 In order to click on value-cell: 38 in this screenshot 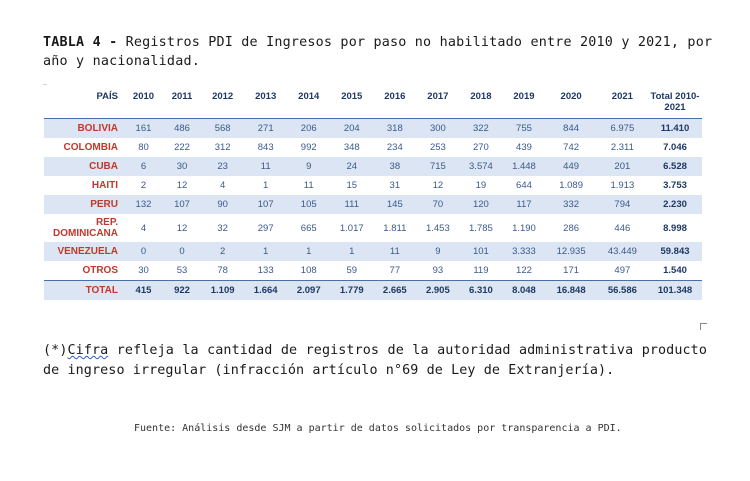, I will do `click(395, 166)`.